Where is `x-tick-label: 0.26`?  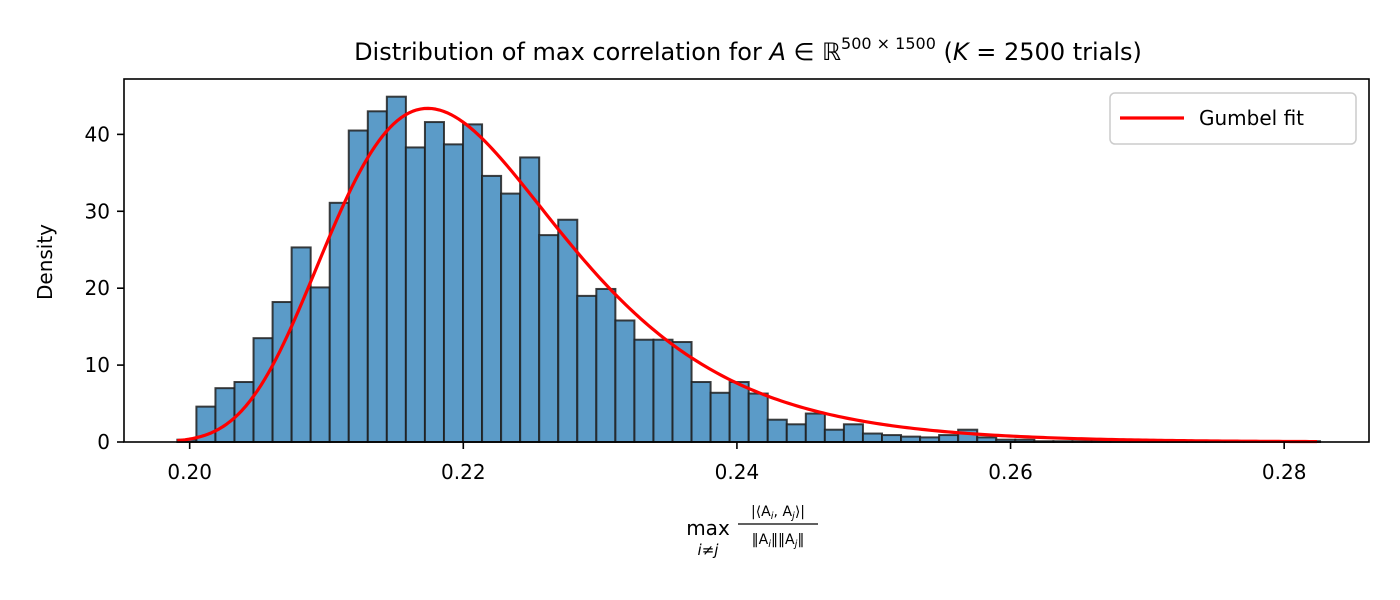
x-tick-label: 0.26 is located at coordinates (1010, 472).